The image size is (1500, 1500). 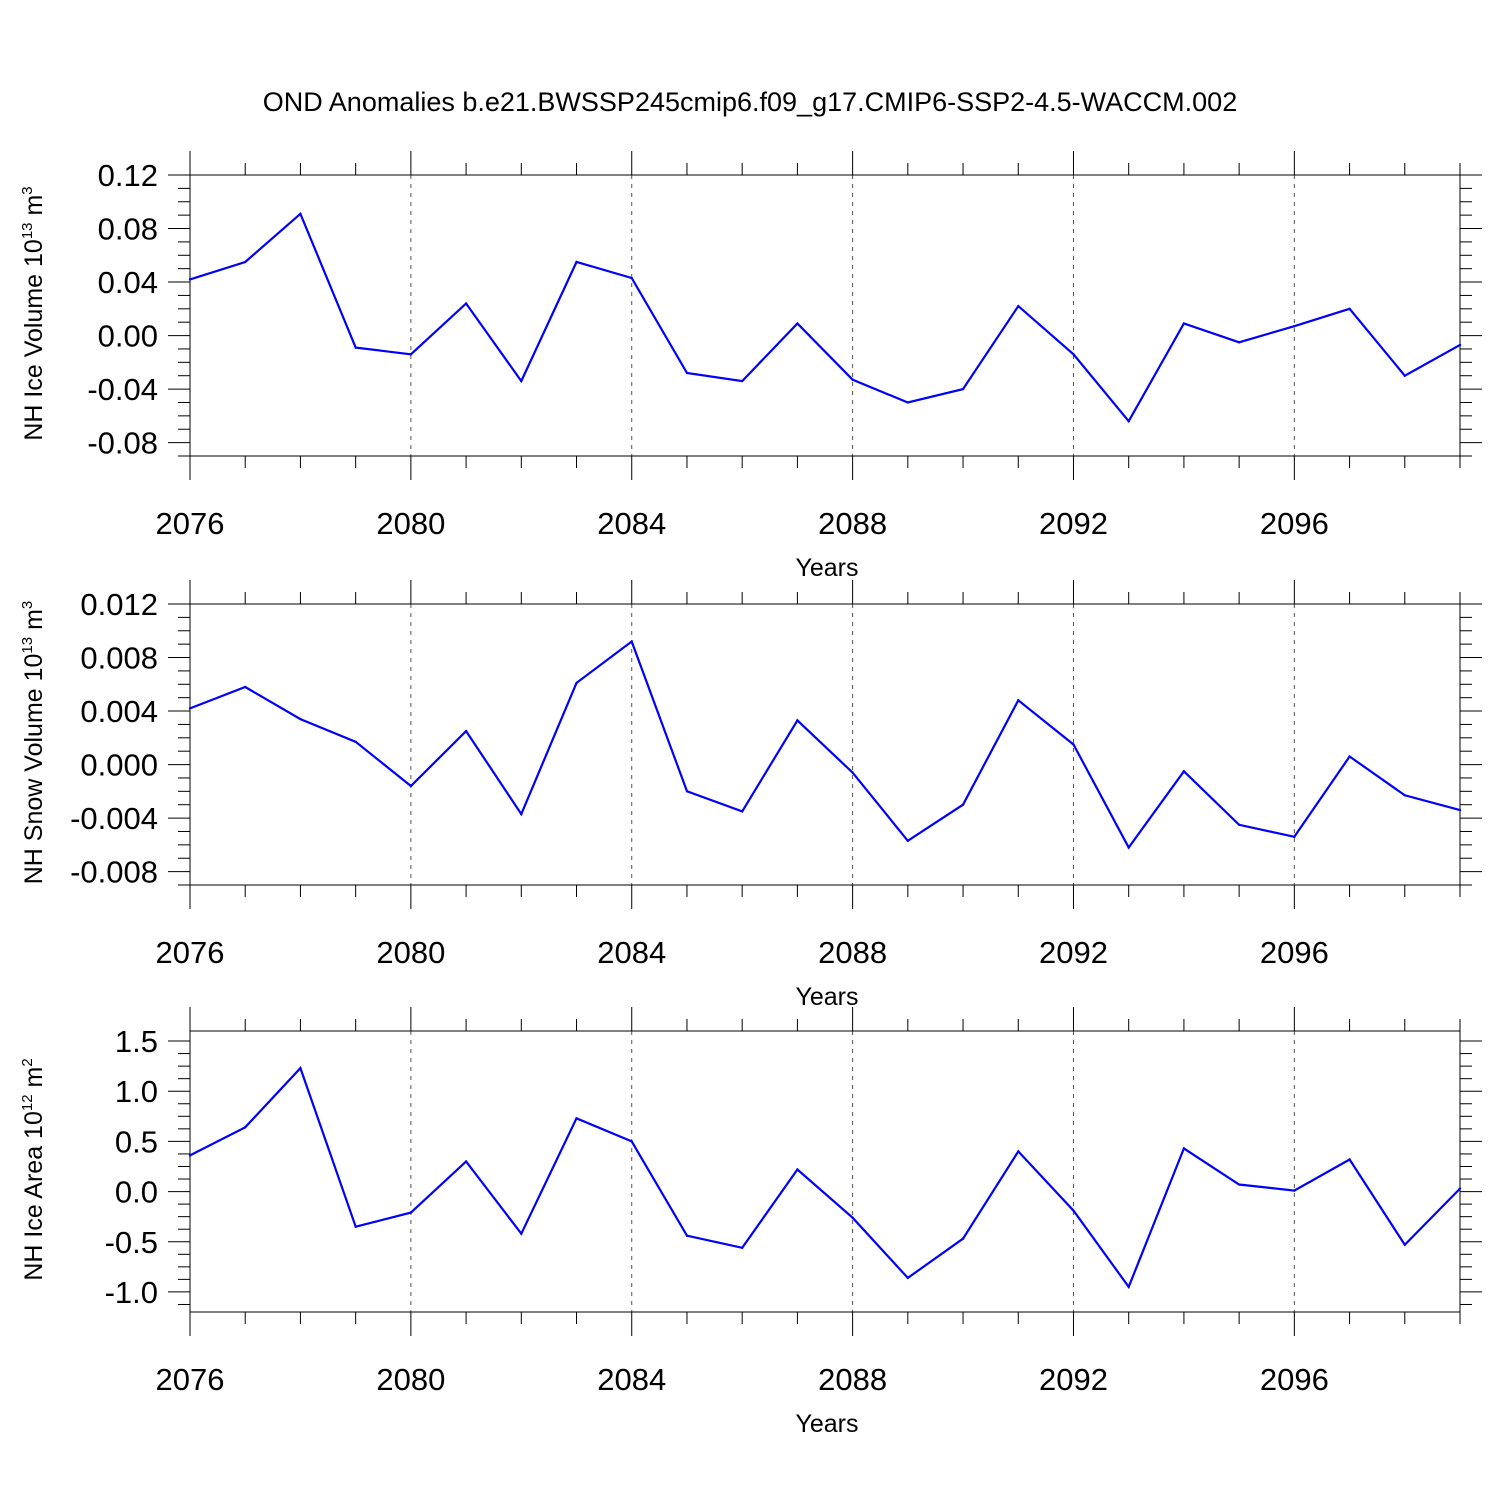 I want to click on y-tick-label: 0.04, so click(x=128, y=282).